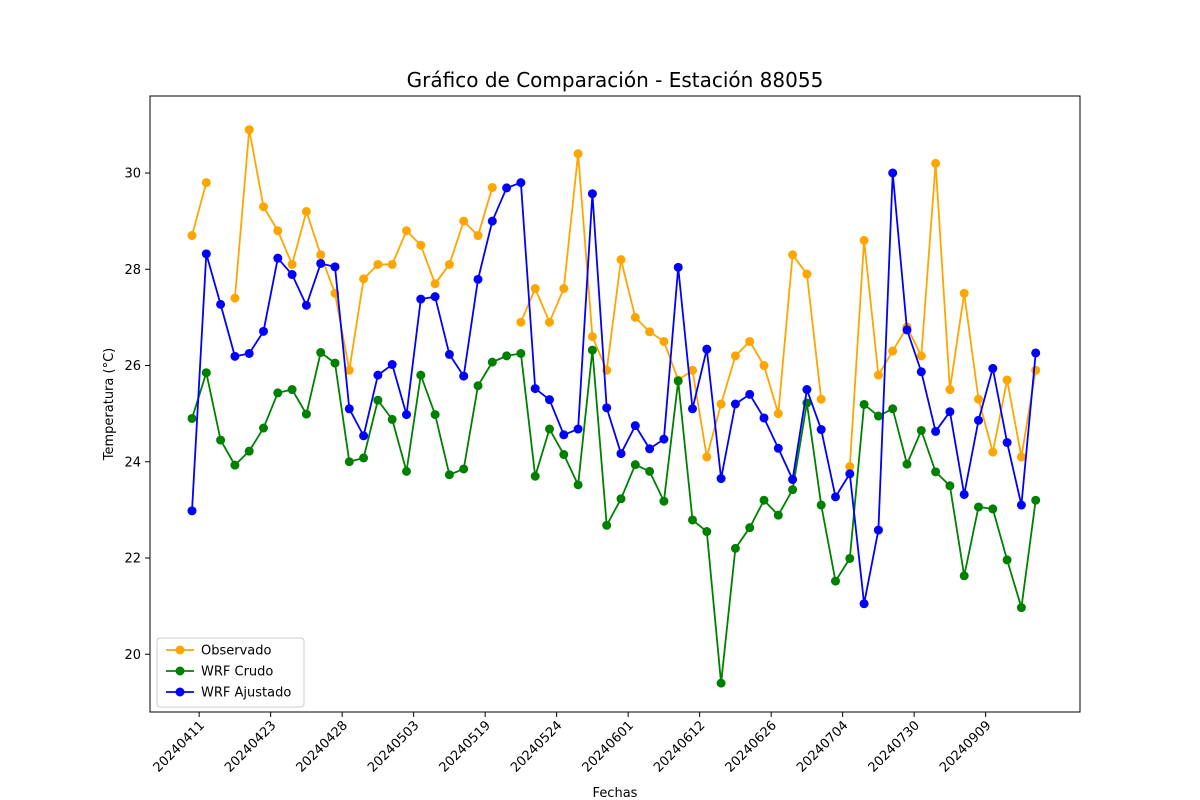 Image resolution: width=1200 pixels, height=800 pixels. I want to click on y-tick-label: 26, so click(132, 366).